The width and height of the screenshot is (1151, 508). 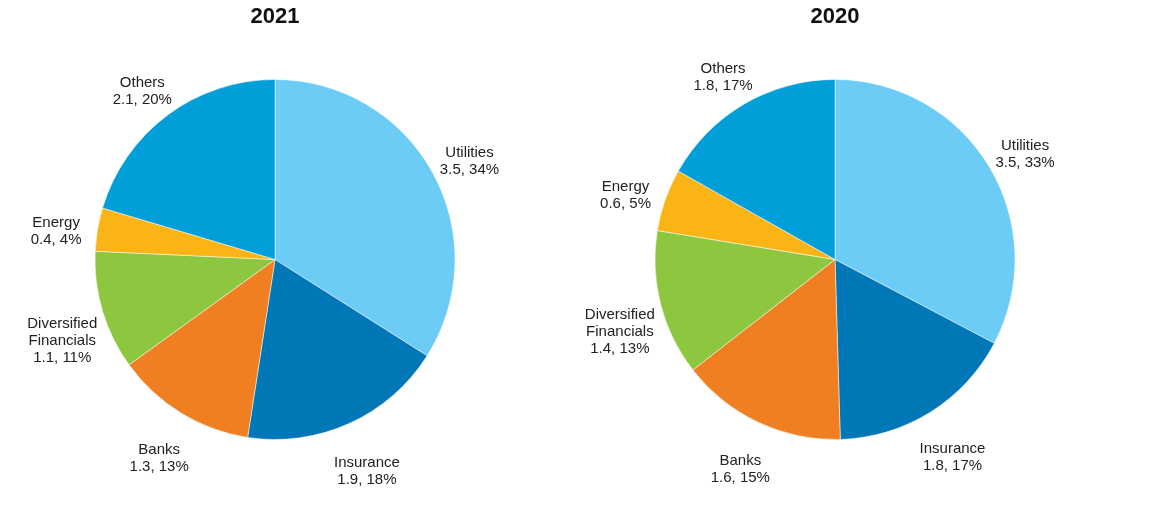 What do you see at coordinates (835, 15) in the screenshot?
I see `chart-title: 2020` at bounding box center [835, 15].